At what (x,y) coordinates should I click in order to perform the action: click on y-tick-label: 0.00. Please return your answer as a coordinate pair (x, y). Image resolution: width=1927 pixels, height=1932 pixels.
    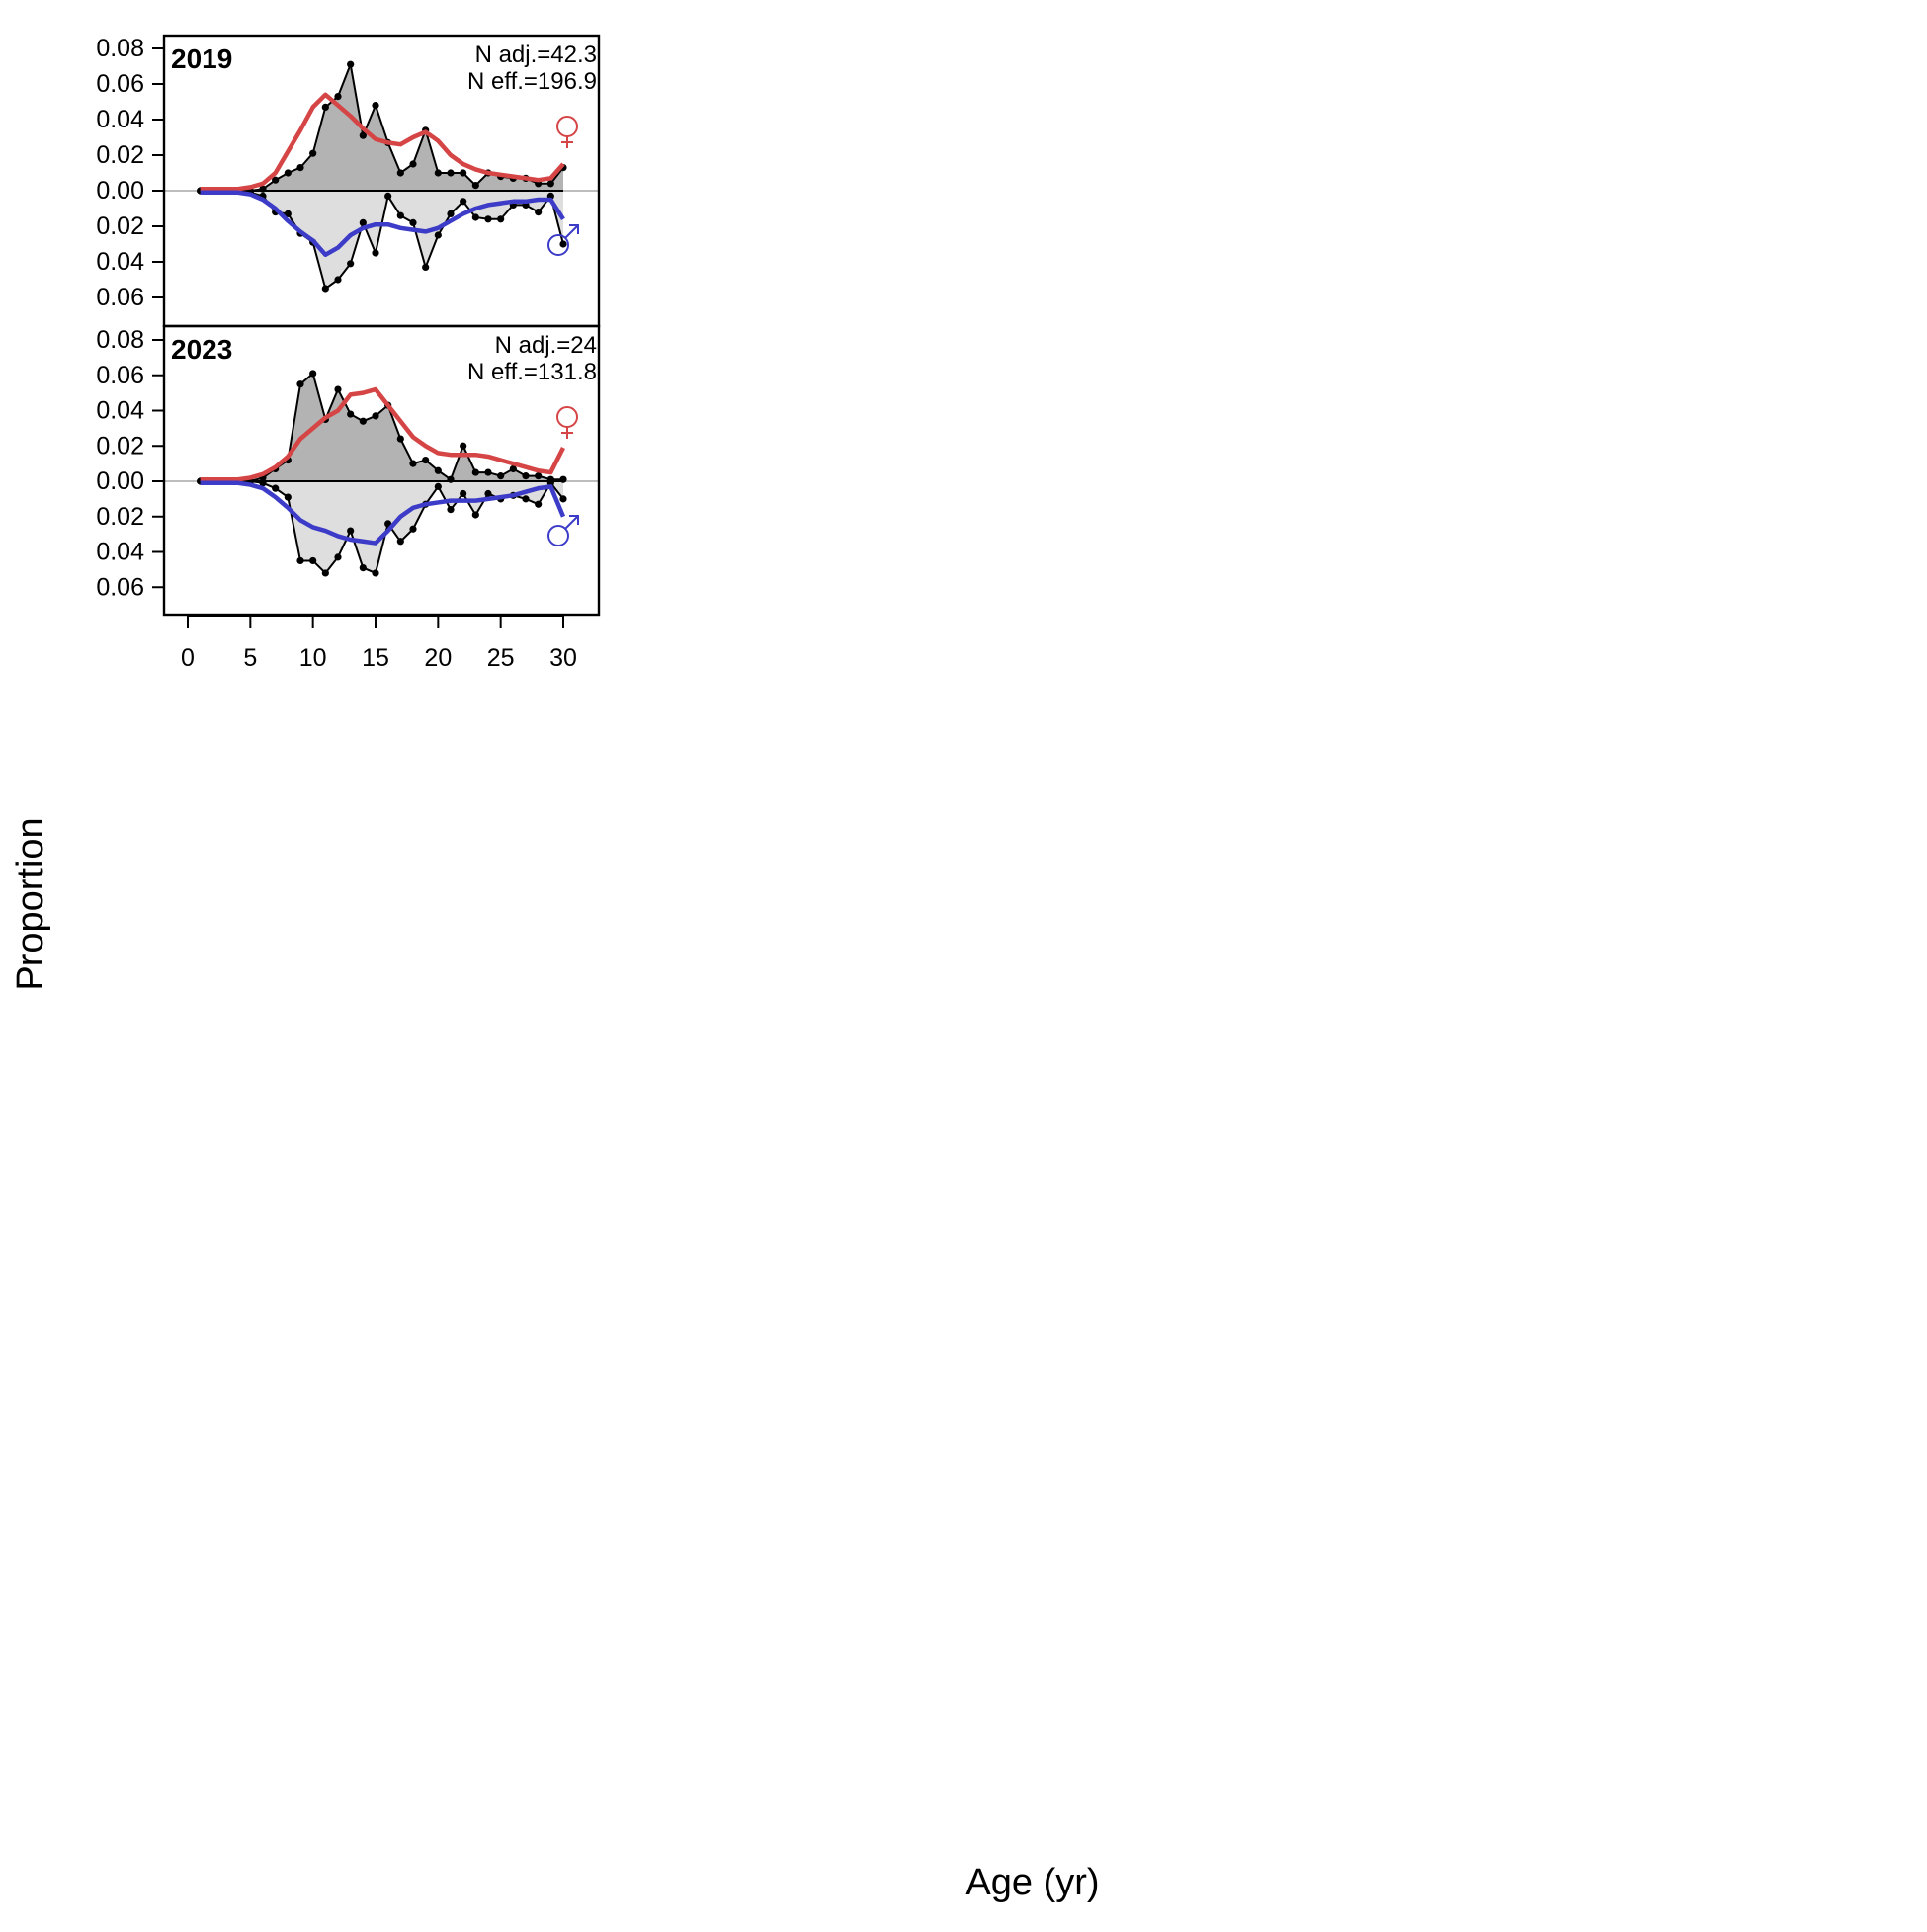
    Looking at the image, I should click on (120, 191).